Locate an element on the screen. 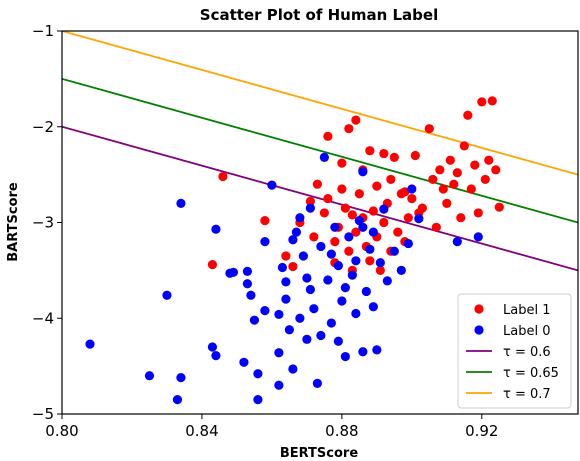 The width and height of the screenshot is (580, 461). legend-label: τ = 0.6 is located at coordinates (527, 352).